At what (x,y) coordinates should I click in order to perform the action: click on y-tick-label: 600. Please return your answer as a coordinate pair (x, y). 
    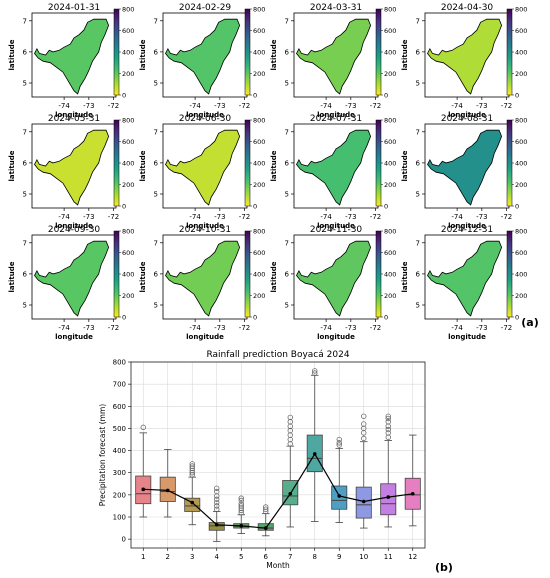
    Looking at the image, I should click on (119, 407).